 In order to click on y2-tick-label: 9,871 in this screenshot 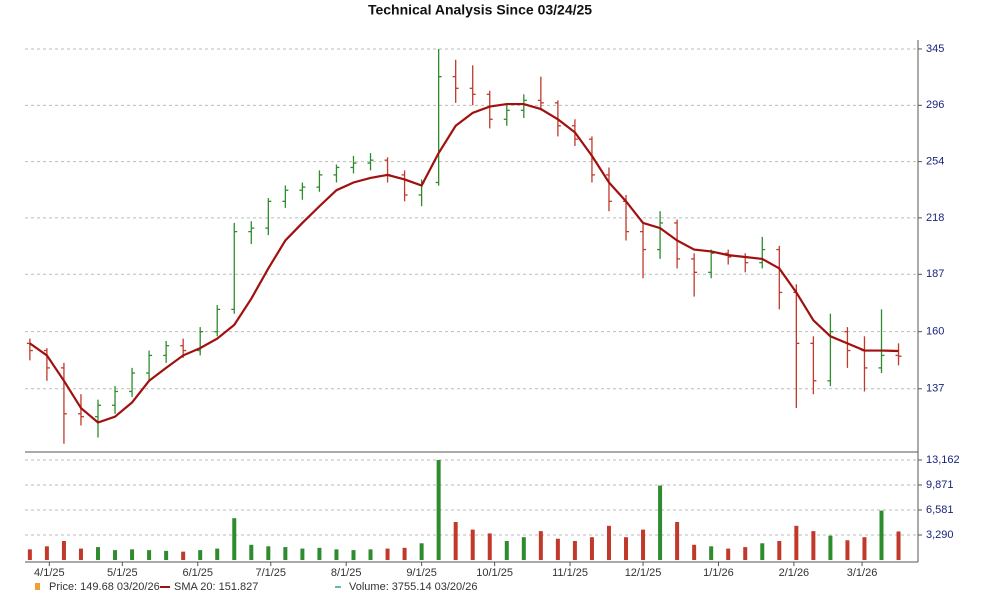, I will do `click(940, 485)`.